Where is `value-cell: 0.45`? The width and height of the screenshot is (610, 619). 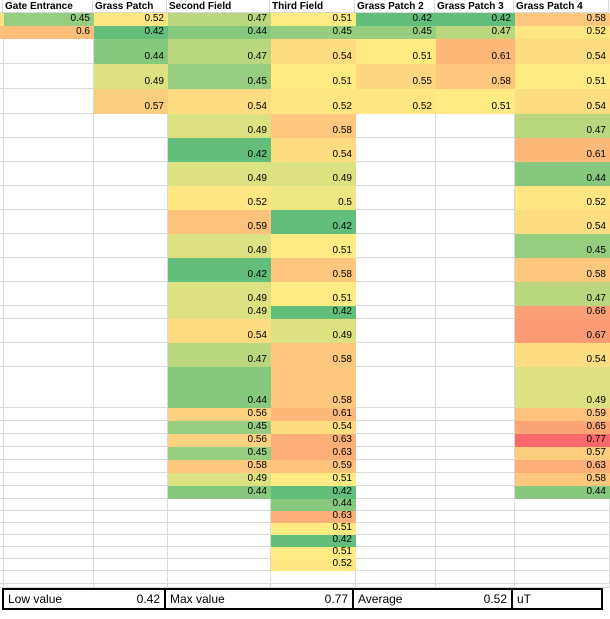
value-cell: 0.45 is located at coordinates (219, 427).